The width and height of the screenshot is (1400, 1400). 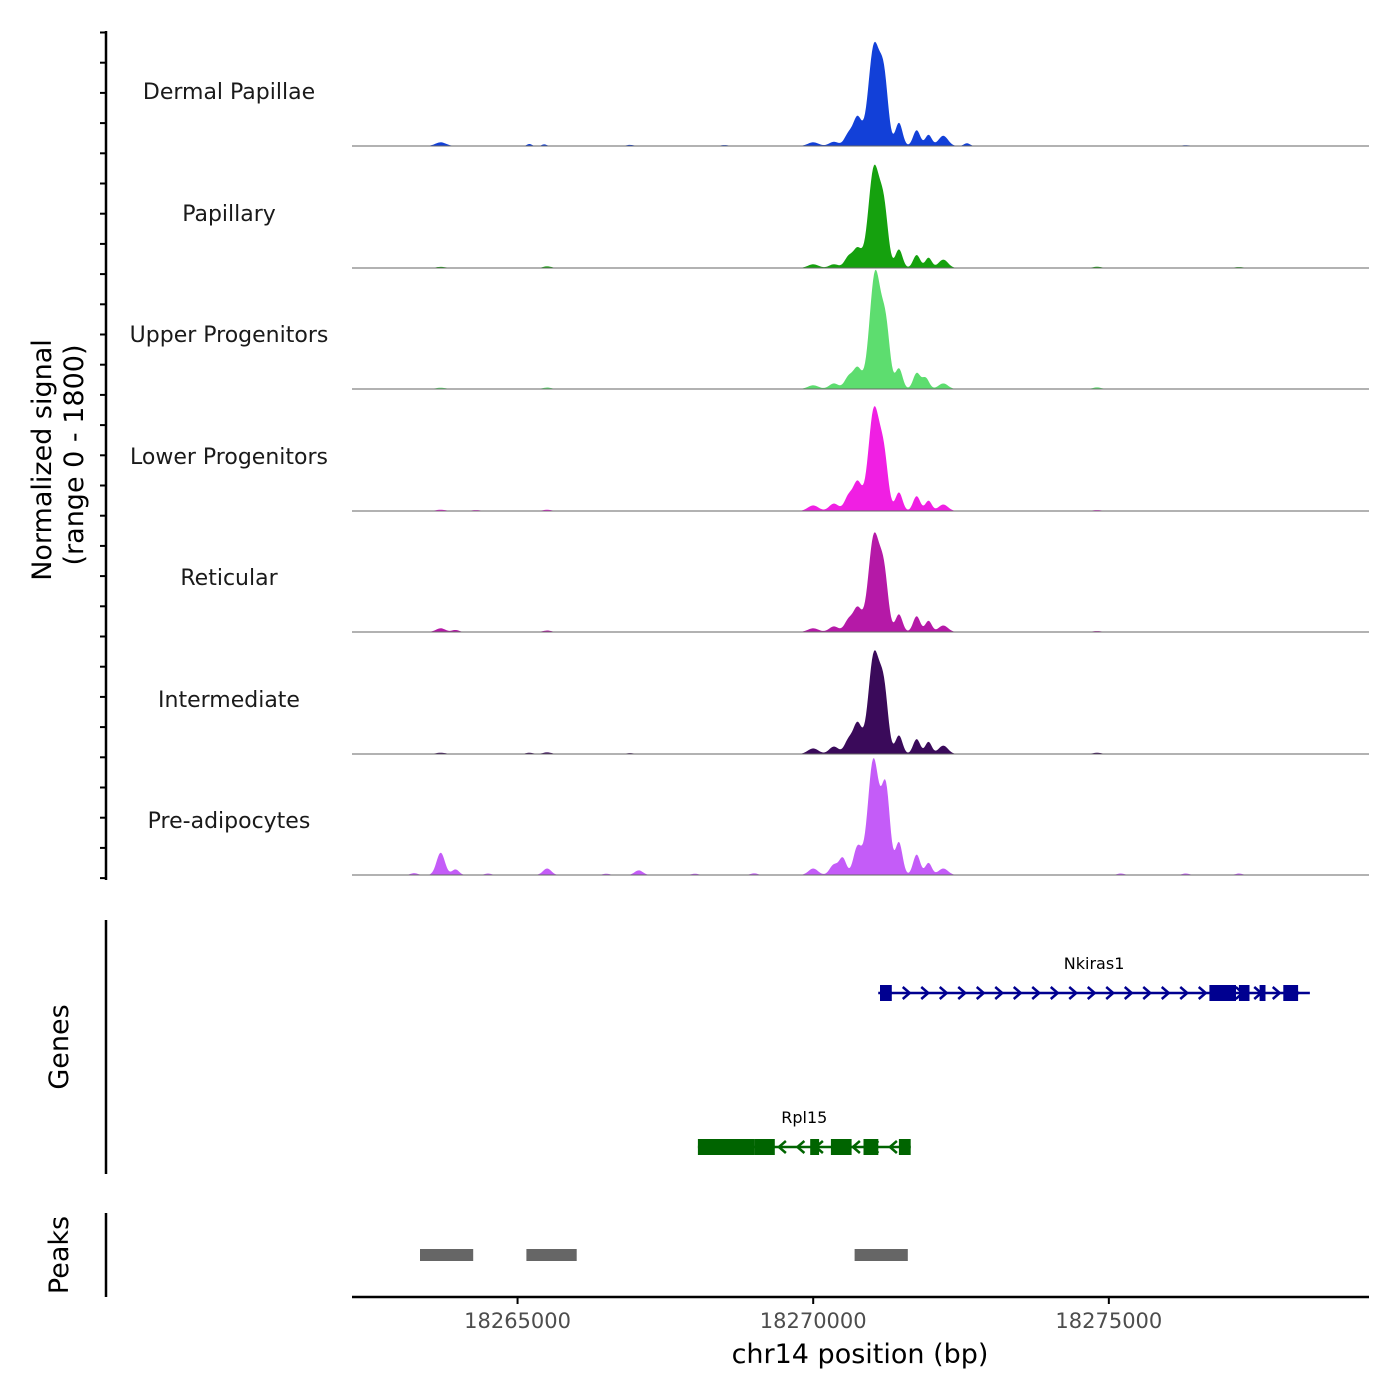 I want to click on signal-area-intermediate, so click(x=860, y=702).